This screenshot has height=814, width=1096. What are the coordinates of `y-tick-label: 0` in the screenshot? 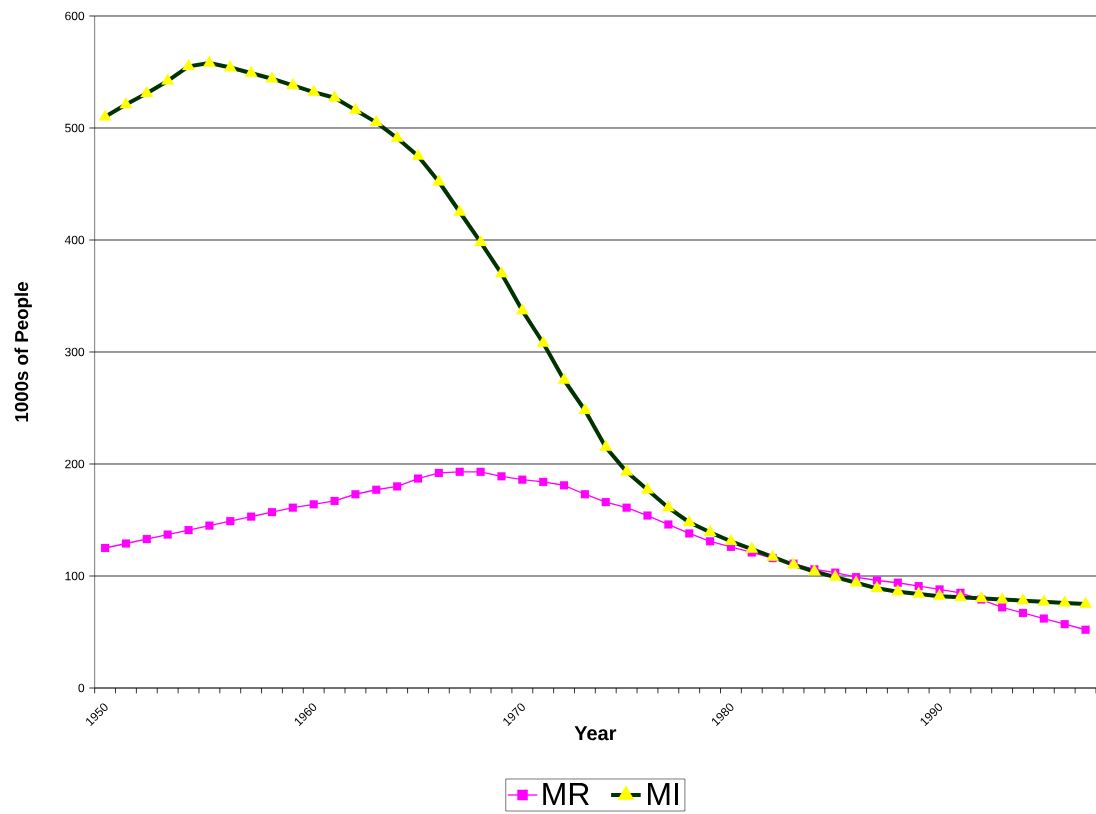 It's located at (81, 688).